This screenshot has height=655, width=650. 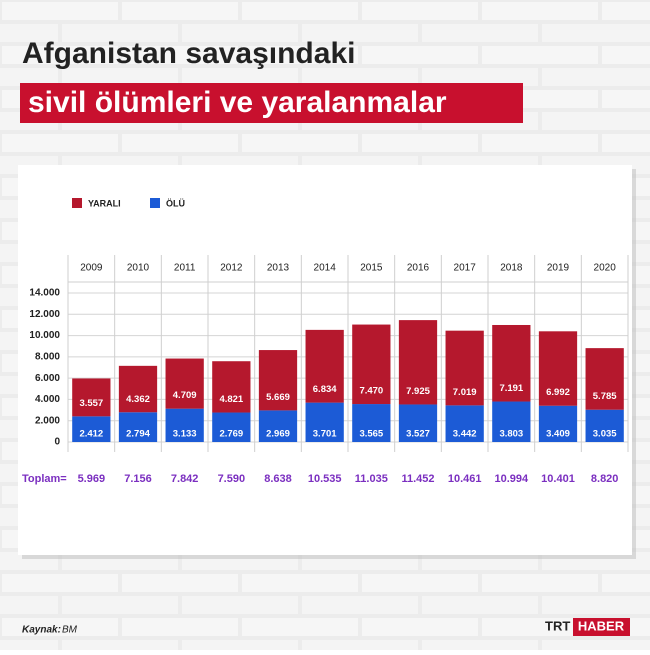 I want to click on x-tick-label: 2013, so click(x=278, y=268).